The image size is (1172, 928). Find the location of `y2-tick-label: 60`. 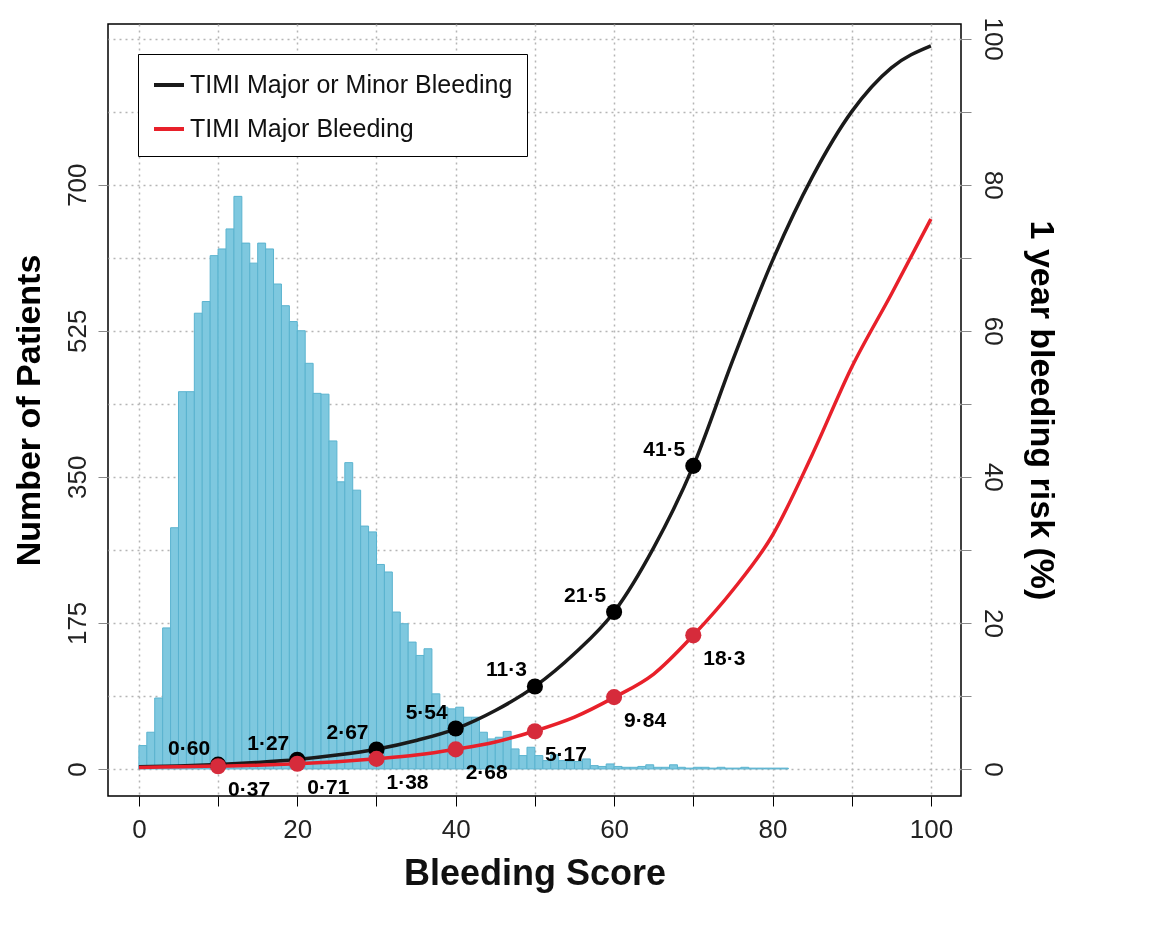

y2-tick-label: 60 is located at coordinates (993, 331).